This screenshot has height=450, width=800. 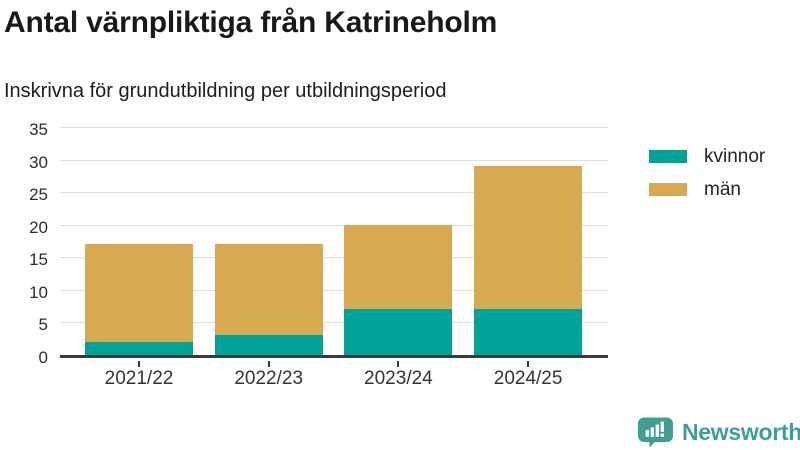 I want to click on legend-swatch-kvinnor, so click(x=668, y=156).